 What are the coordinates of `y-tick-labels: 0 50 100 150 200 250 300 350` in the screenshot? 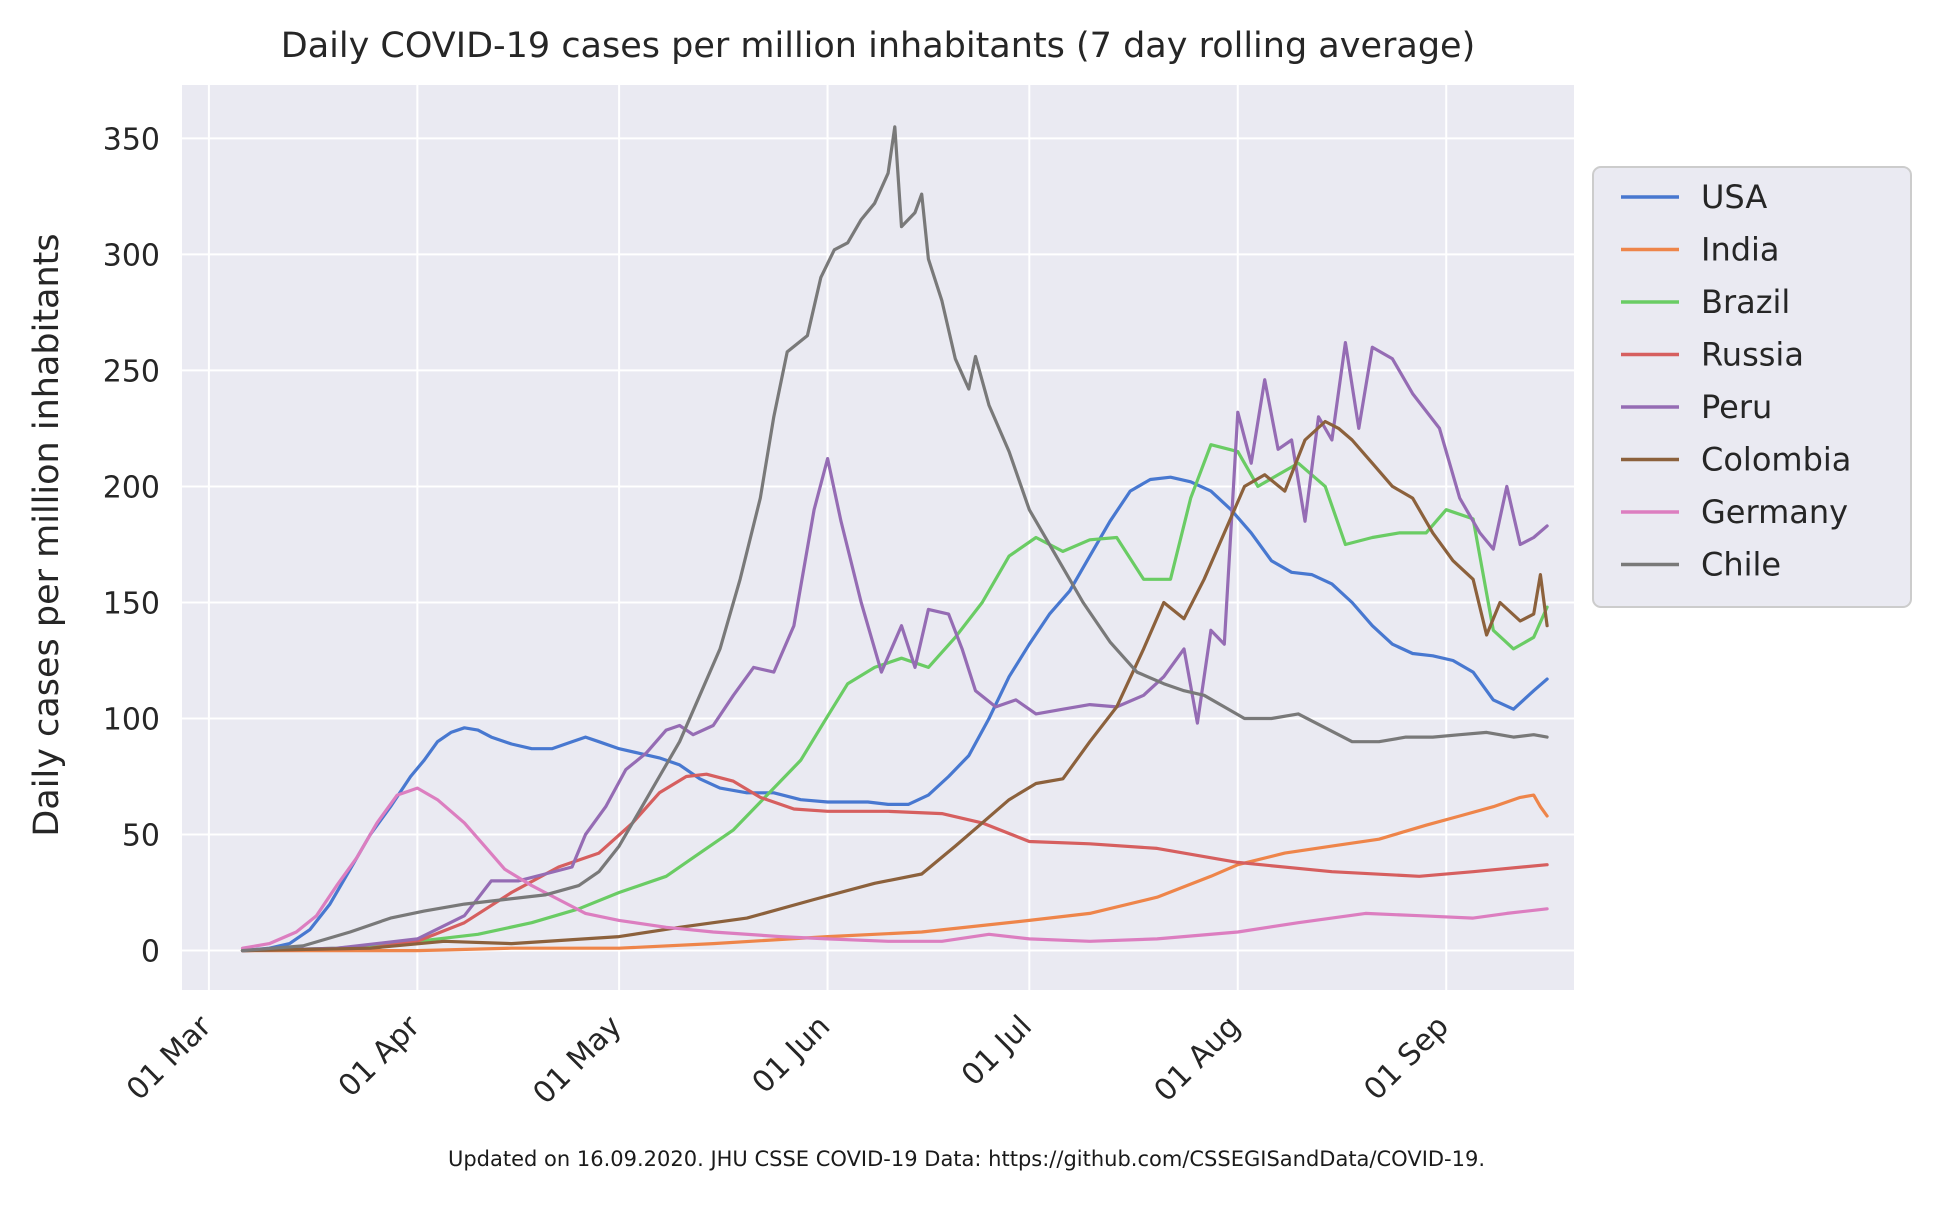 It's located at (131, 545).